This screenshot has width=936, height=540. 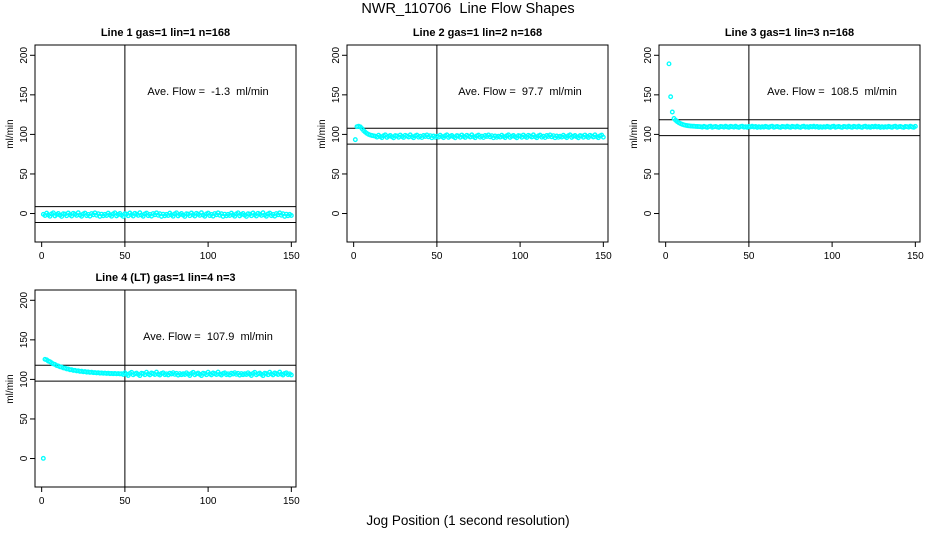 What do you see at coordinates (165, 278) in the screenshot?
I see `panel4-title: Line 4 (LT) gas=1 lin=4 n=3` at bounding box center [165, 278].